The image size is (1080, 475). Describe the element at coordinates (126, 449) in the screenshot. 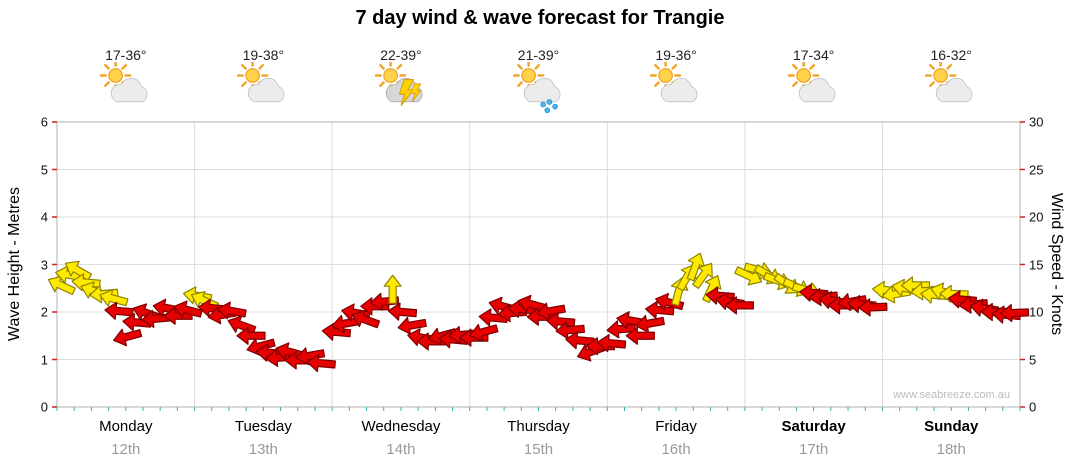

I see `date-label: 12th` at that location.